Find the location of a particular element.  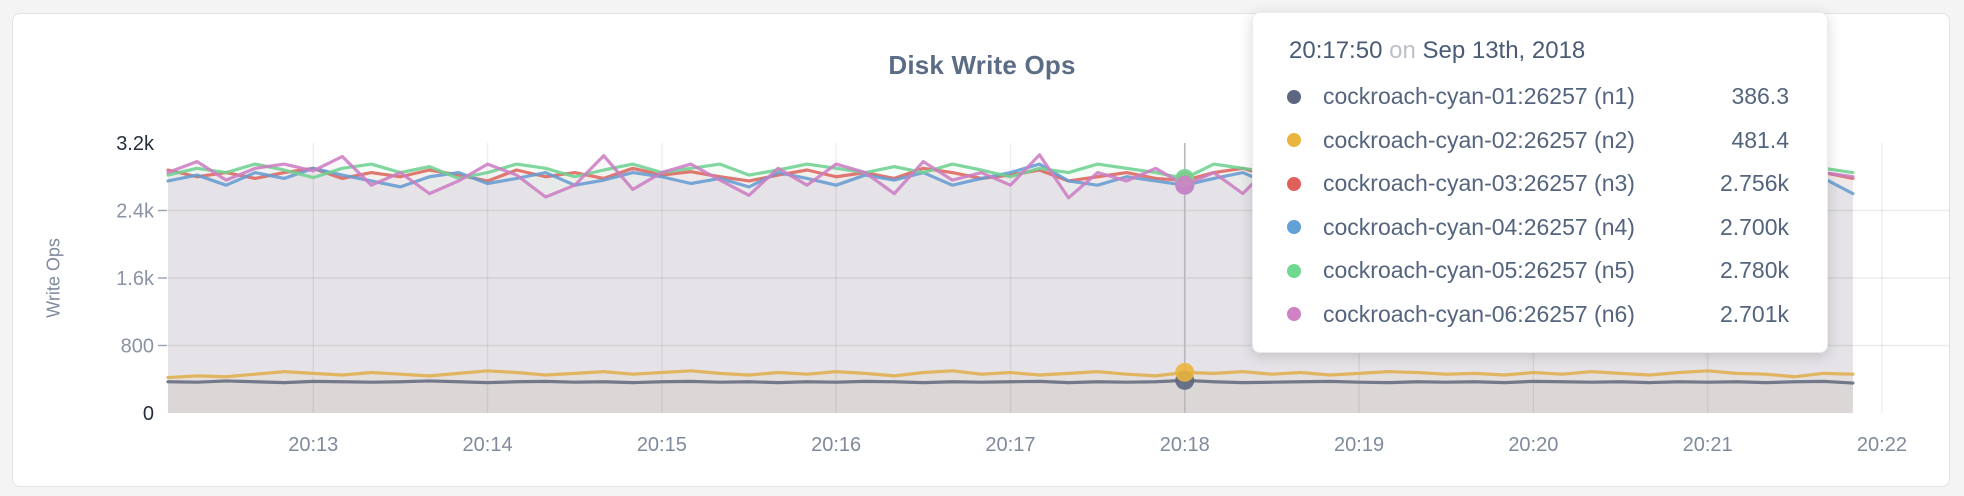

tooltip-separator: on is located at coordinates (1402, 50).